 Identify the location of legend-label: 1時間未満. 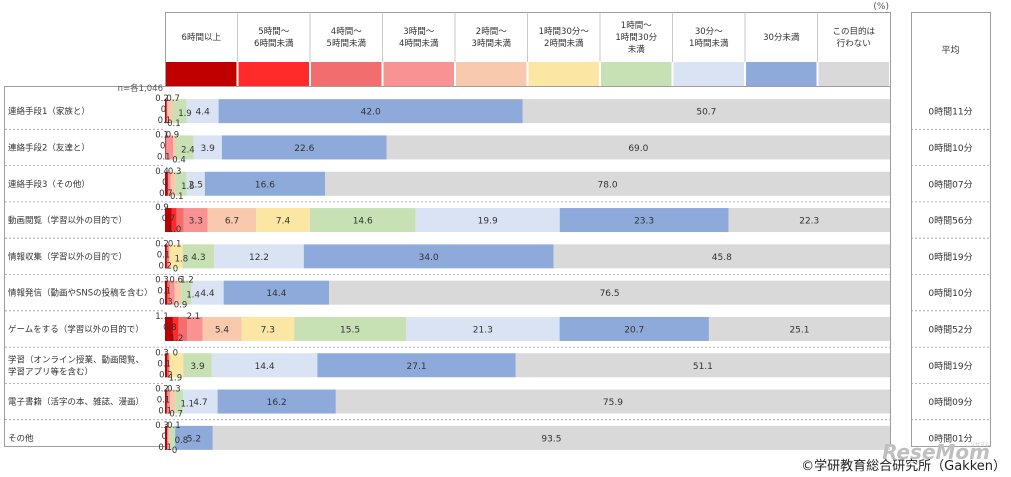
(709, 43).